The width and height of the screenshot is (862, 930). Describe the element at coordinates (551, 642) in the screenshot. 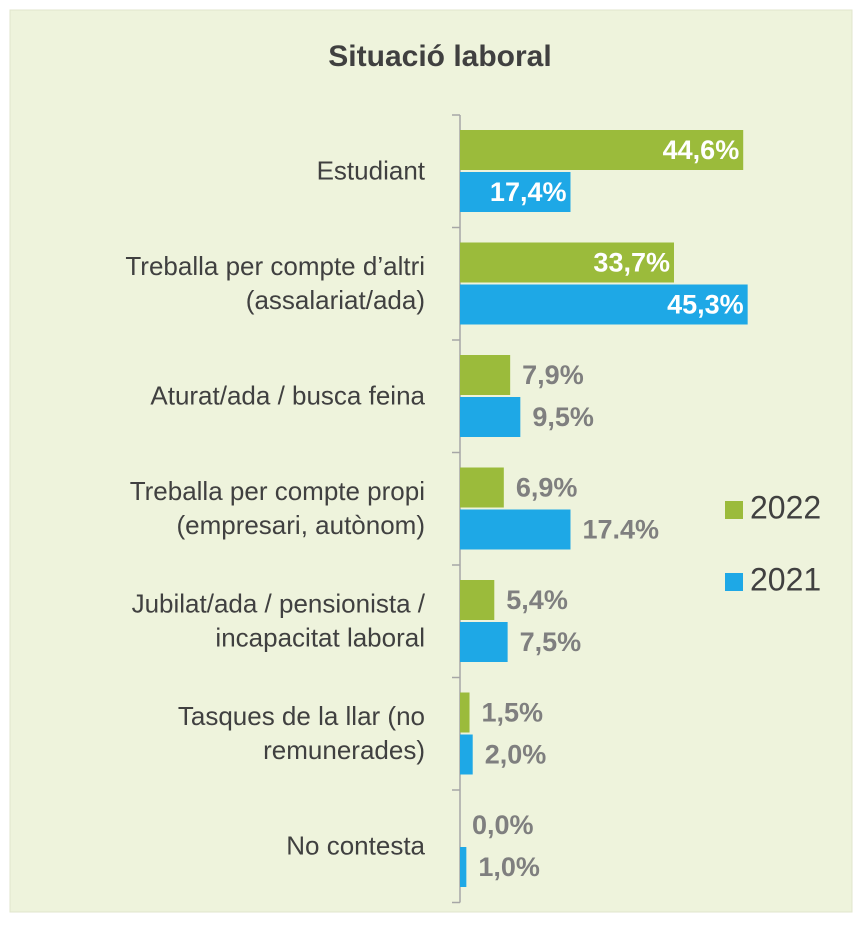

I see `data-label: 7,5%` at that location.